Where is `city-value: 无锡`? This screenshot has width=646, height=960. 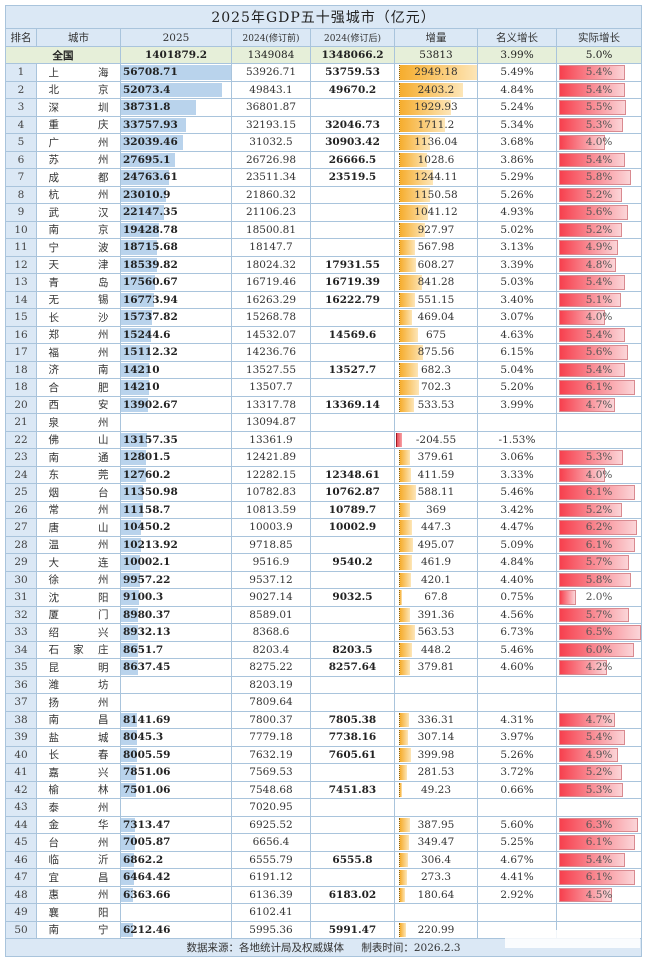
city-value: 无锡 is located at coordinates (78, 300).